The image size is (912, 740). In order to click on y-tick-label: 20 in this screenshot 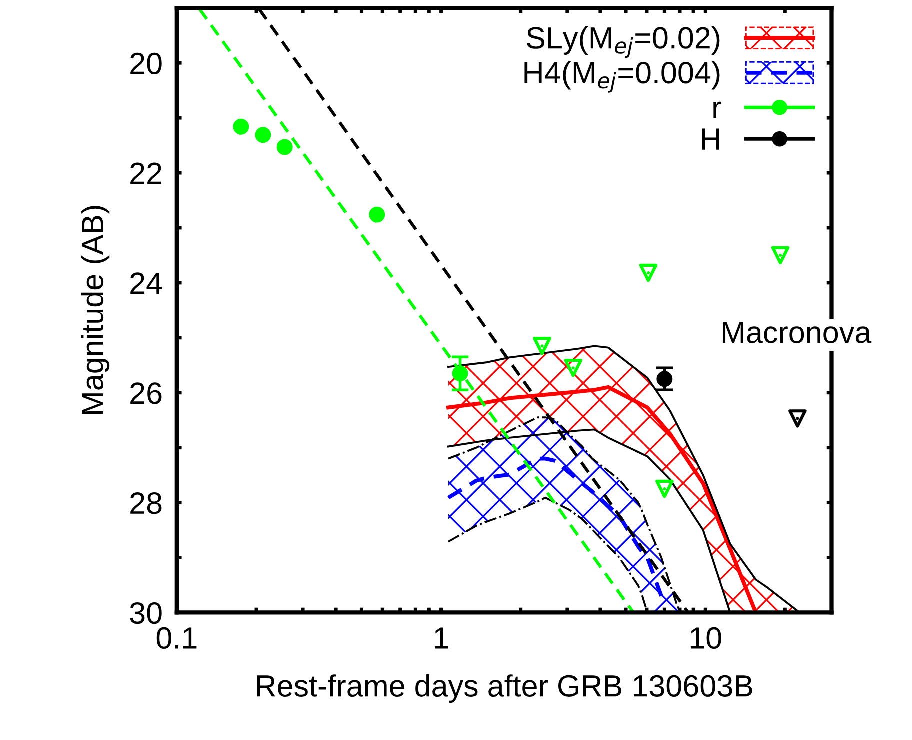, I will do `click(146, 63)`.